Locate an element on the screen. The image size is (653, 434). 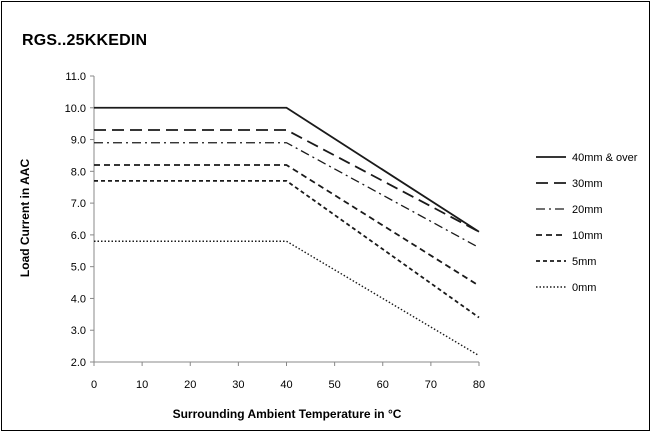
x-tick-label: 20 is located at coordinates (190, 385).